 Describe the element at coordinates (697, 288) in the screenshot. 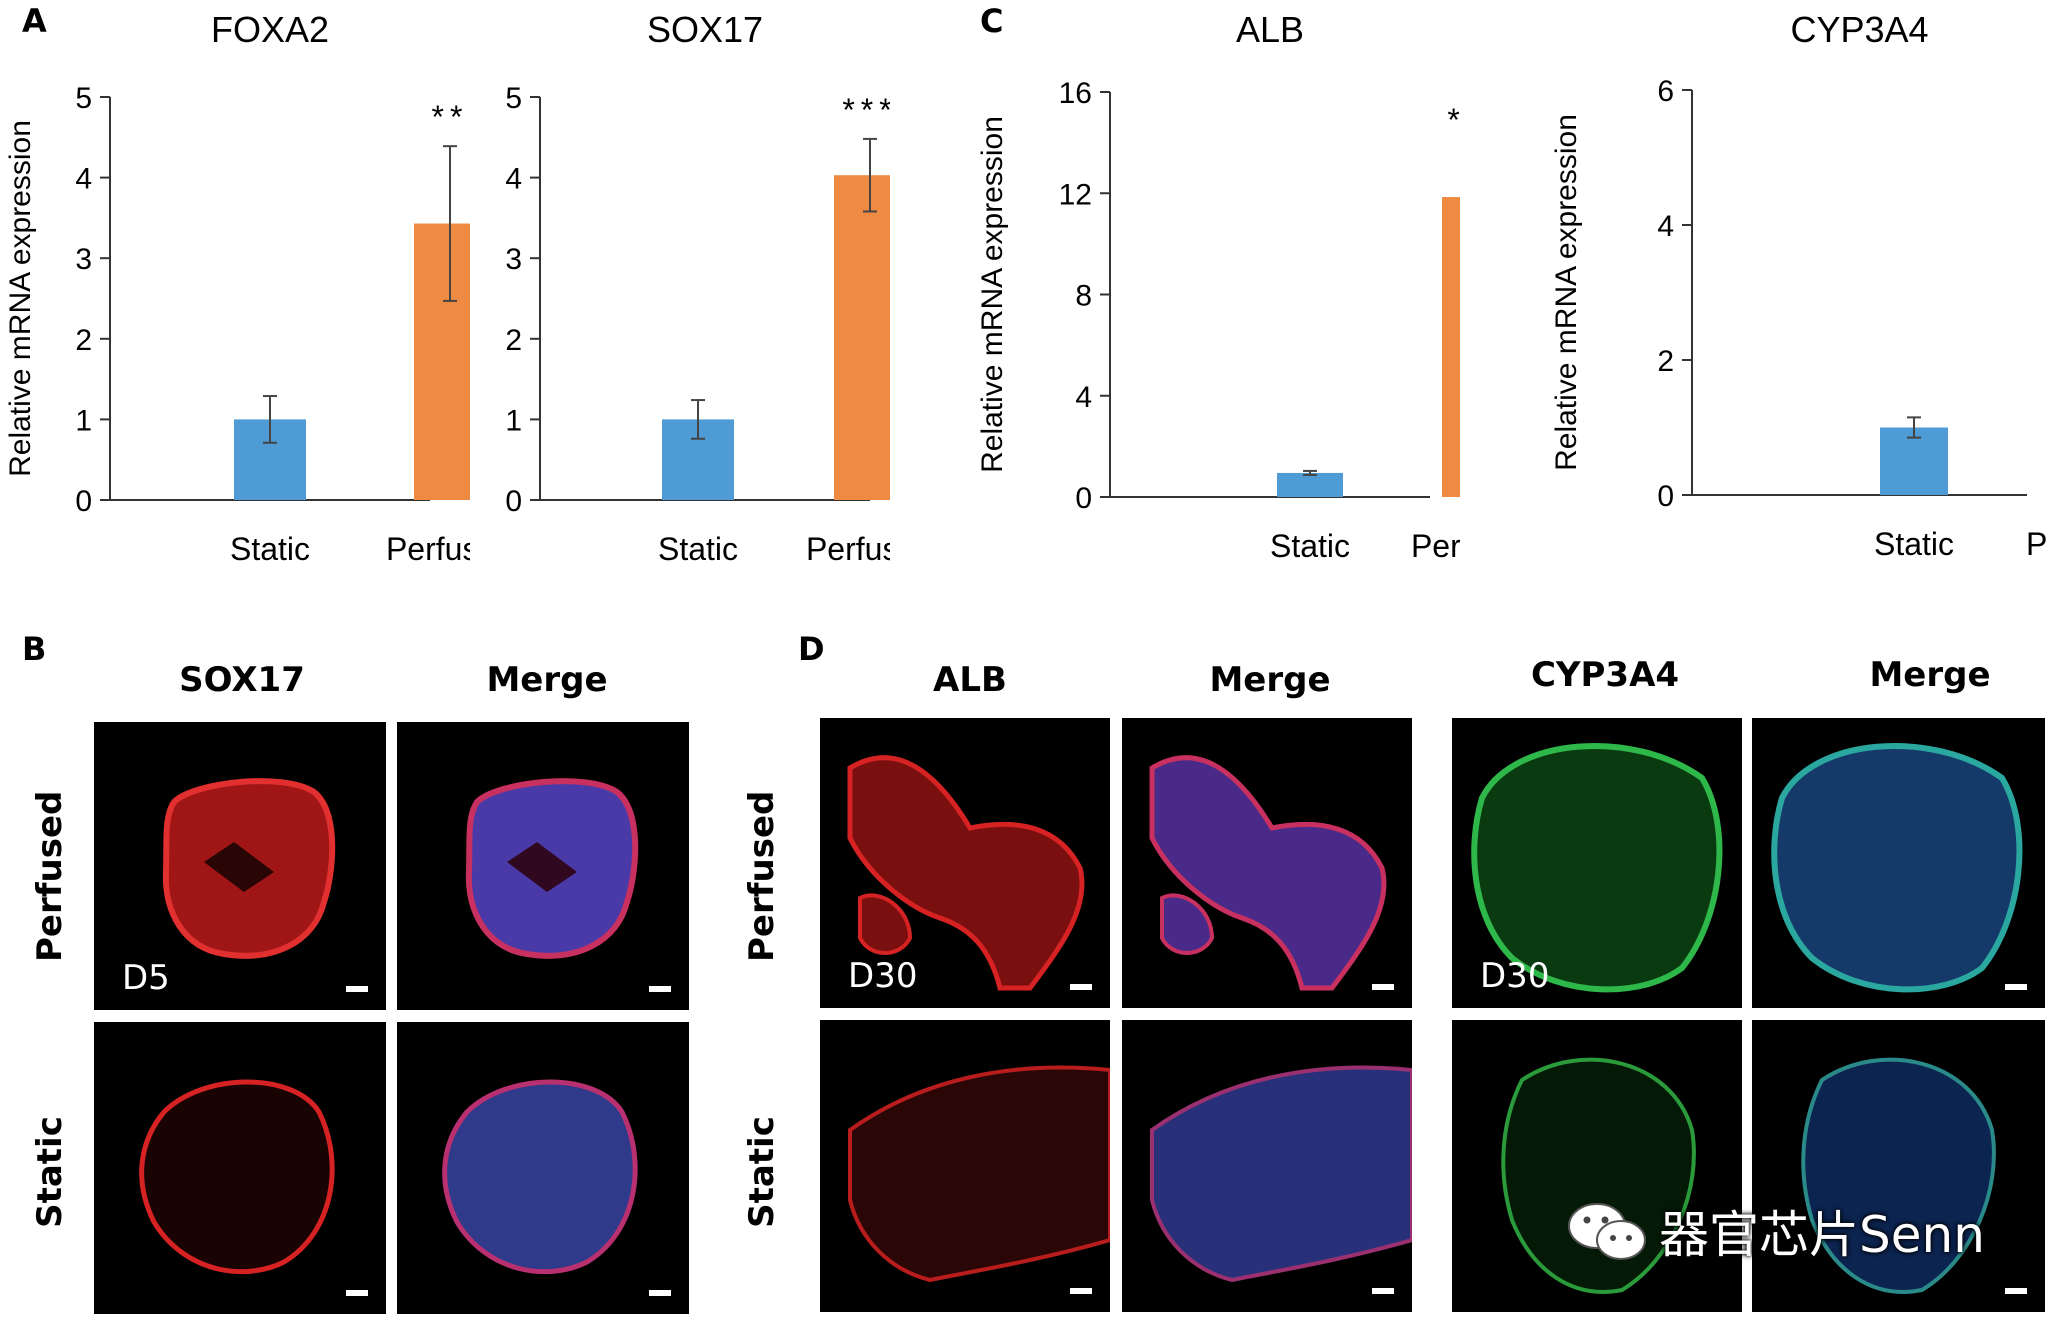

I see `chart-sox17: SOX17 0 1 2 3 4 5 Static Perfused ***` at that location.